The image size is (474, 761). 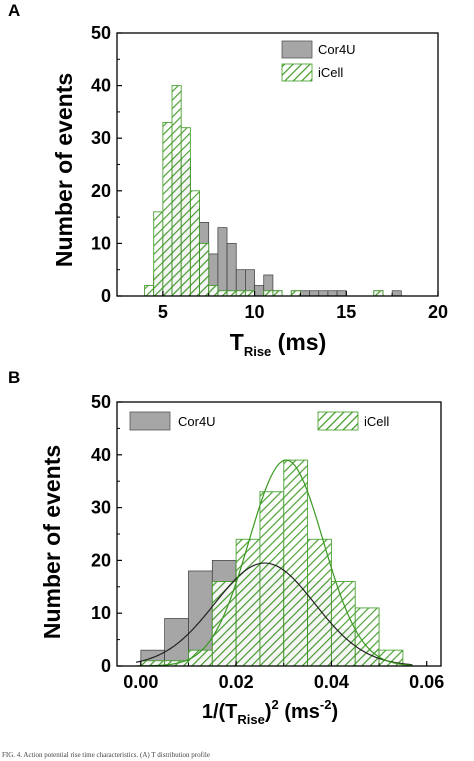 I want to click on x-tick-label: 15, so click(x=346, y=312).